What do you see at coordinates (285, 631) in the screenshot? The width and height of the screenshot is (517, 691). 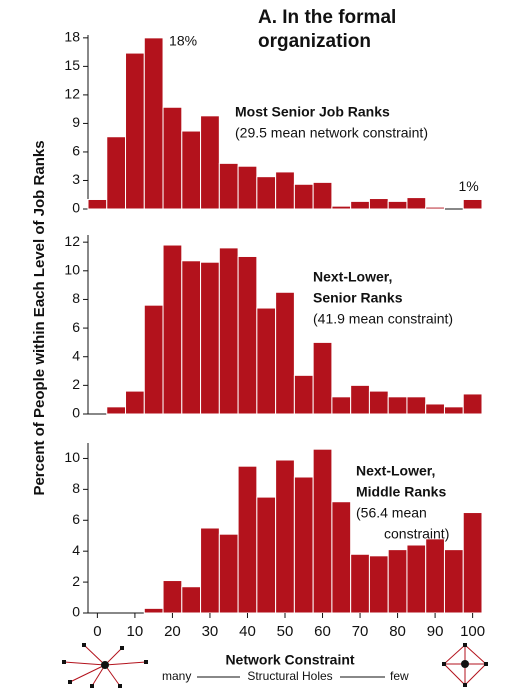 I see `x-tick-label: 50` at bounding box center [285, 631].